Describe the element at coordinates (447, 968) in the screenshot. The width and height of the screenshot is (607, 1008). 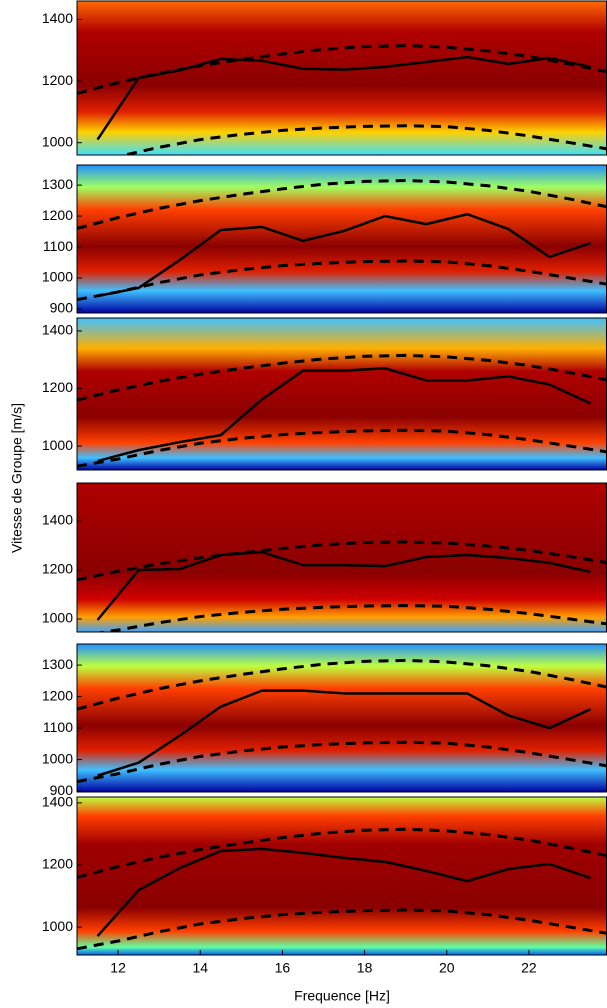
I see `x-tick-label: 20` at that location.